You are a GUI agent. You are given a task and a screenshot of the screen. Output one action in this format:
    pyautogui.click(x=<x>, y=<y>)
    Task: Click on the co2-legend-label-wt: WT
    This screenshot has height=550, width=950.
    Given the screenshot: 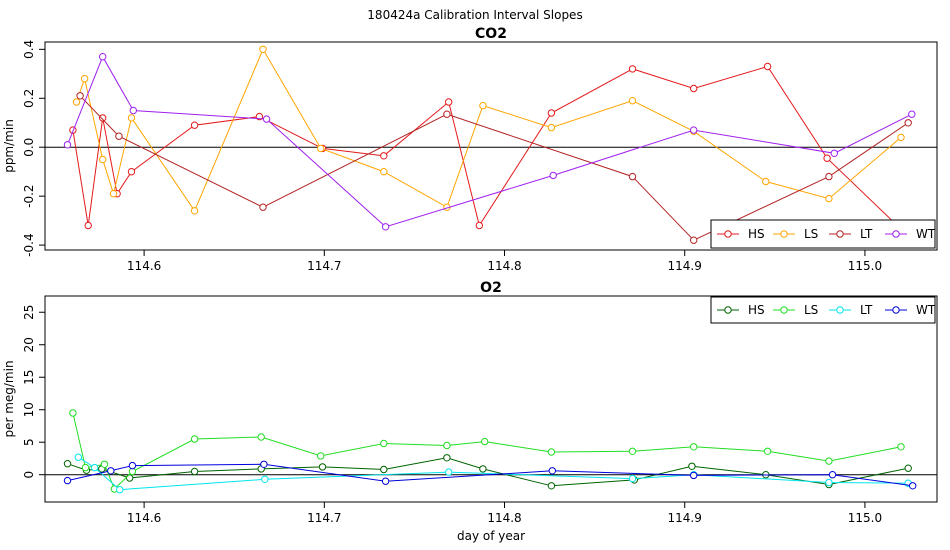 What is the action you would take?
    pyautogui.click(x=926, y=234)
    